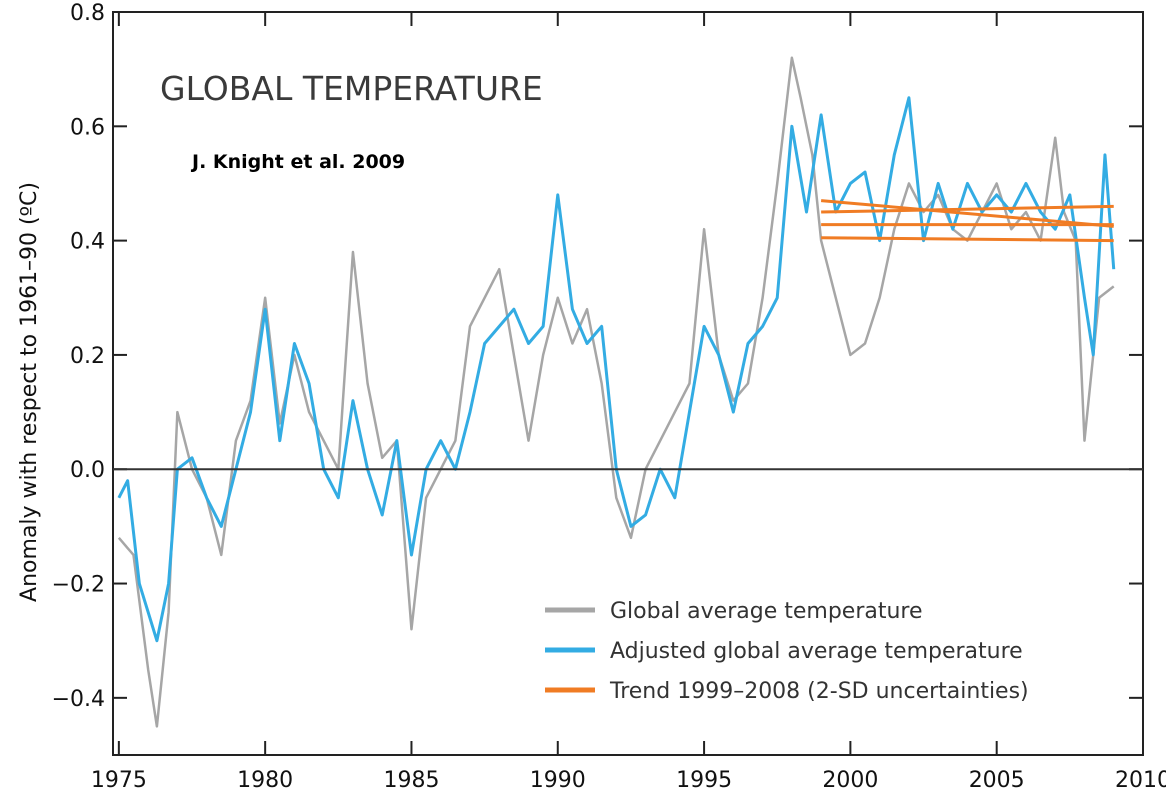 This screenshot has width=1166, height=795. Describe the element at coordinates (87, 242) in the screenshot. I see `y-tick-label: 0.4` at that location.